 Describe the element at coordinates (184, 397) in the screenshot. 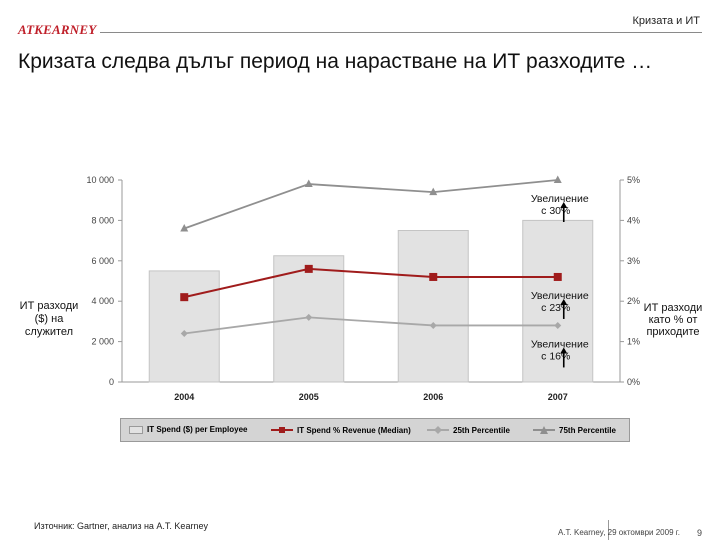

I see `x-tick-label: 2004` at that location.